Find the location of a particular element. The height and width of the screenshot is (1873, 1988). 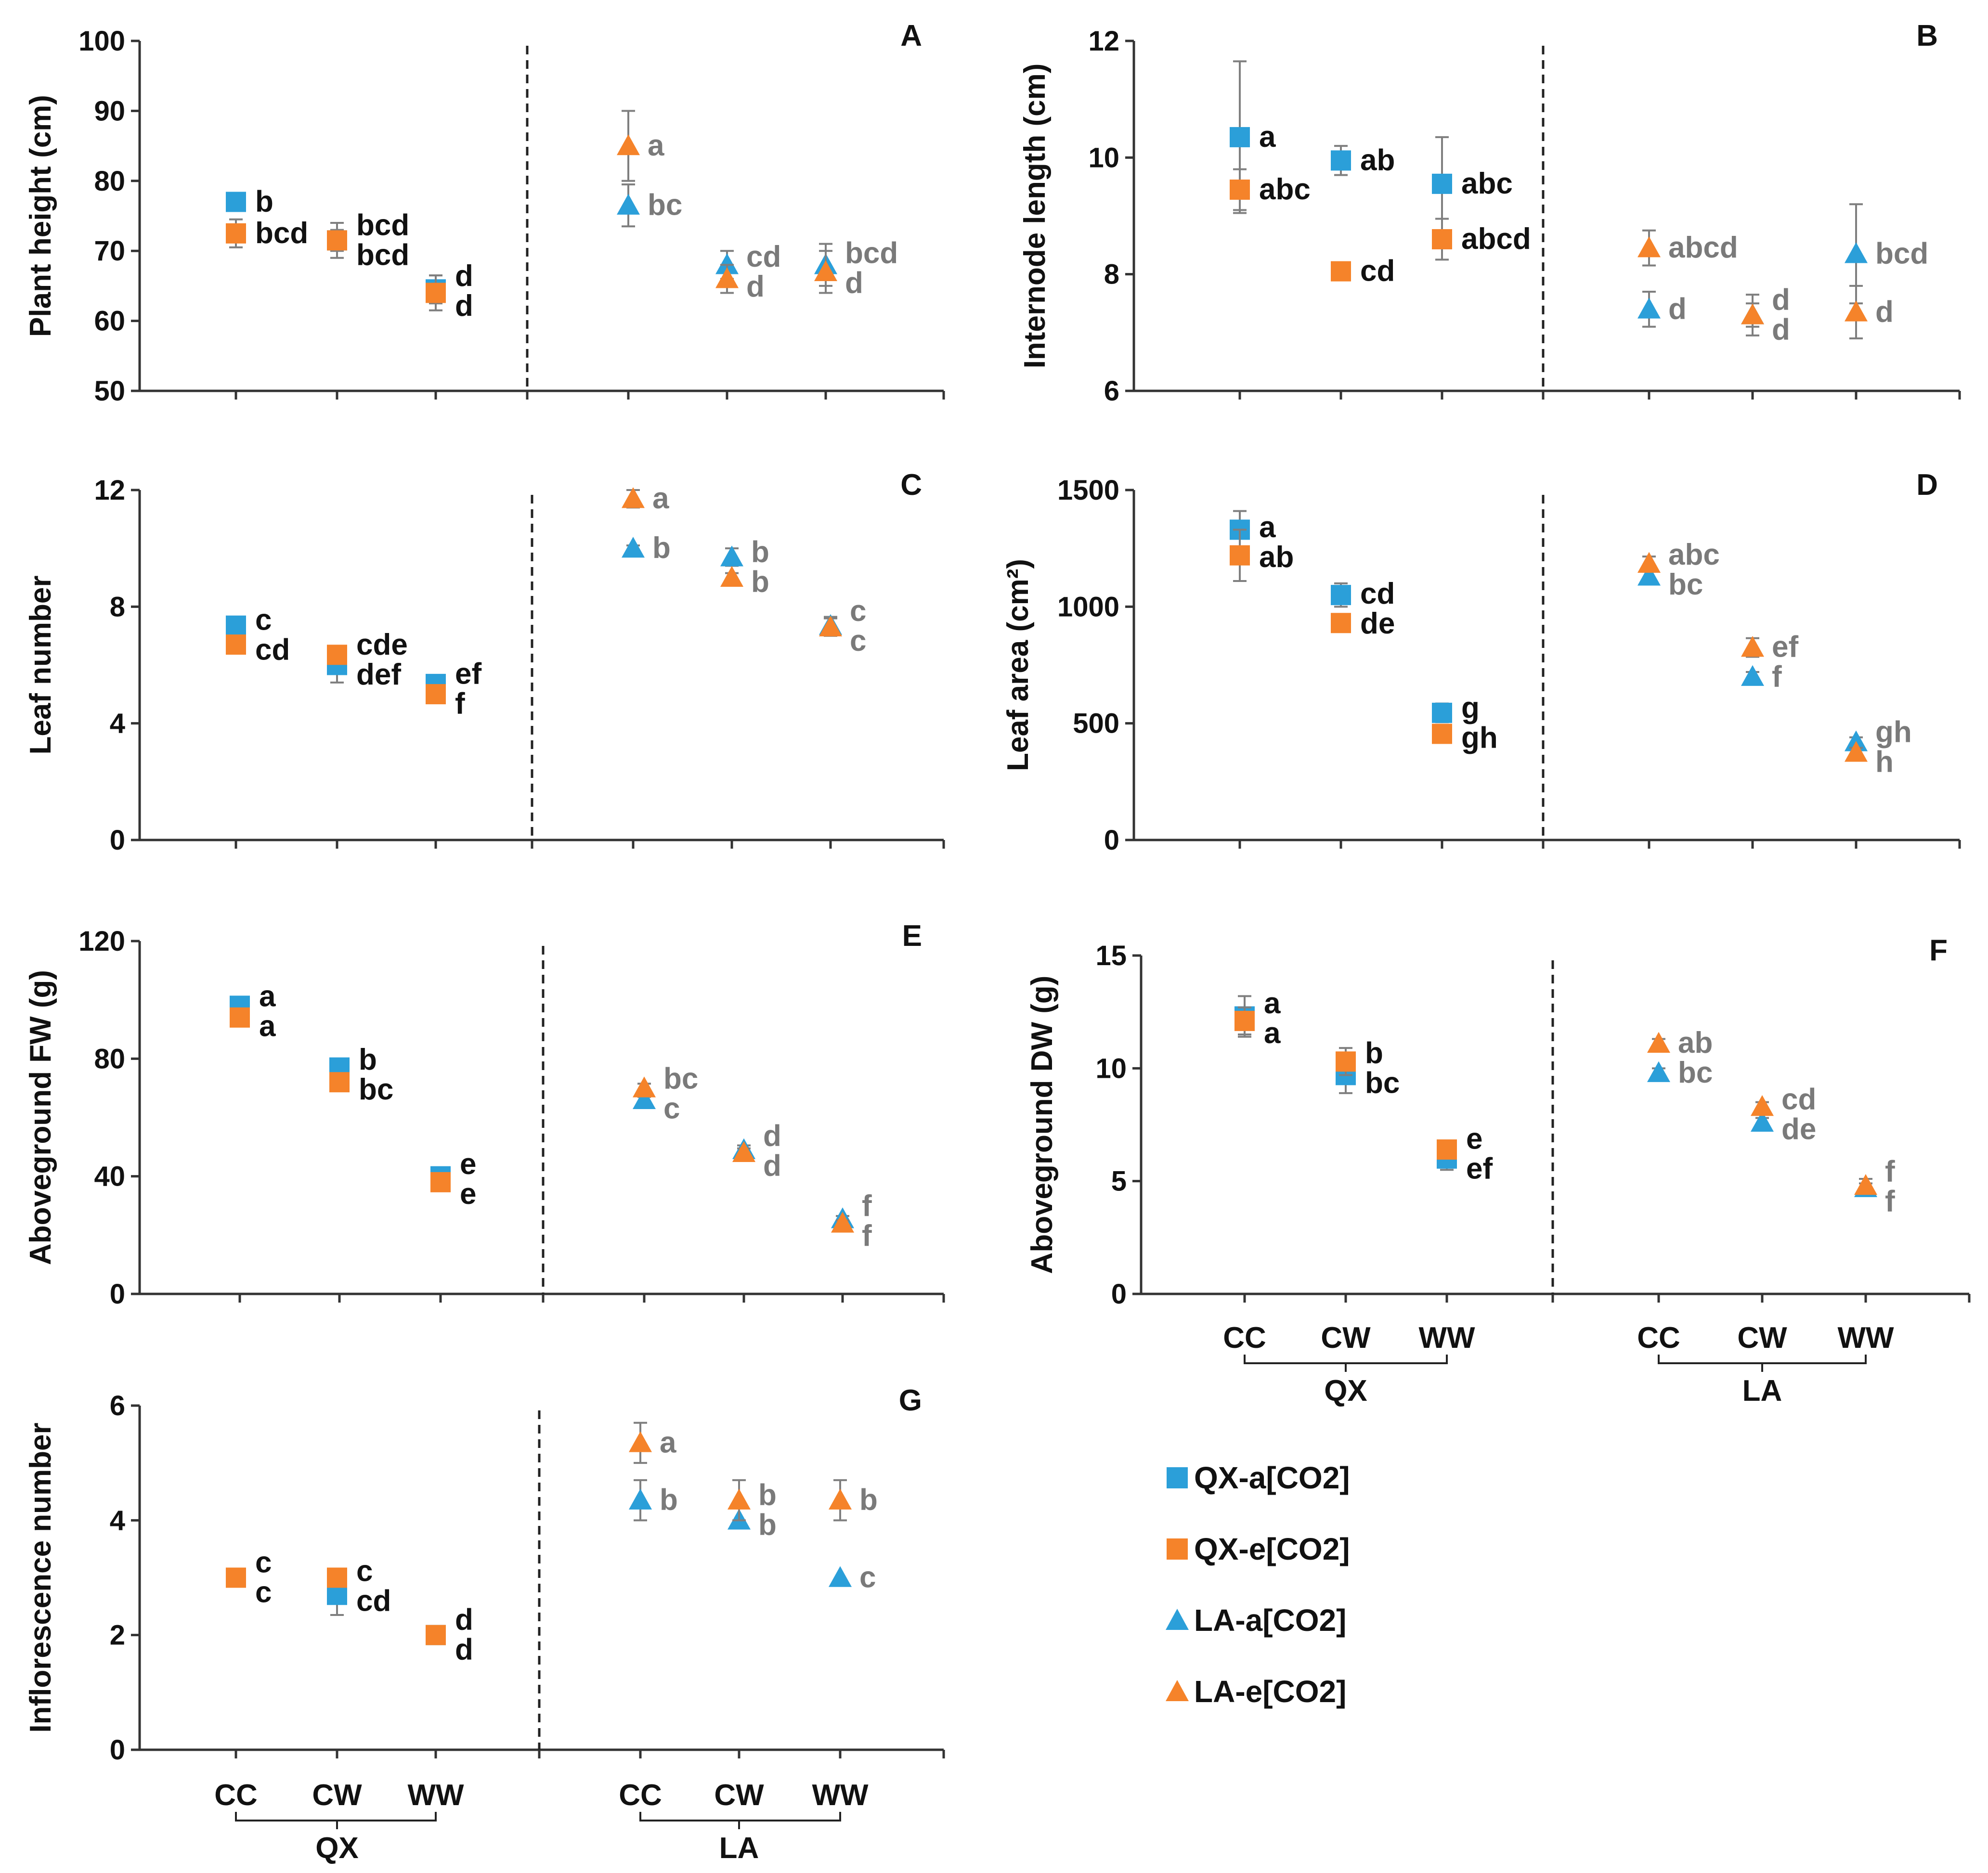

panel-letter: E is located at coordinates (912, 936).